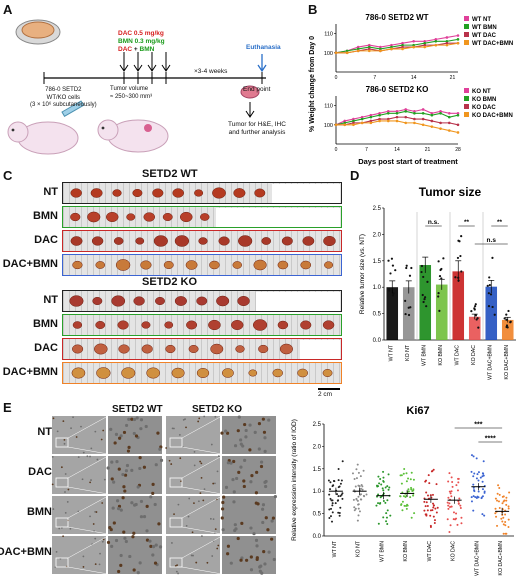 The image size is (520, 582). What do you see at coordinates (328, 35) in the screenshot?
I see `wt-ytick-1: 110` at bounding box center [328, 35].